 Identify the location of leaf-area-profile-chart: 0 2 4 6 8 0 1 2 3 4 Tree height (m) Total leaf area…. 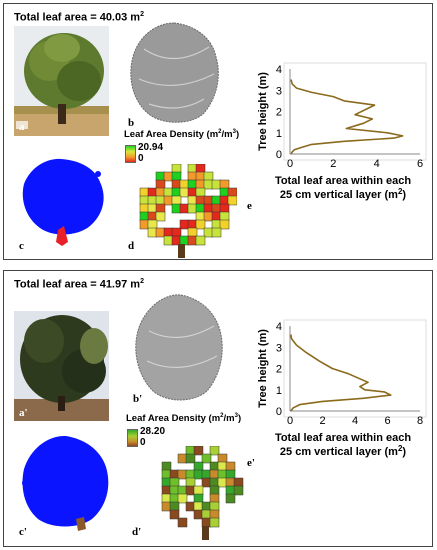
(342, 388).